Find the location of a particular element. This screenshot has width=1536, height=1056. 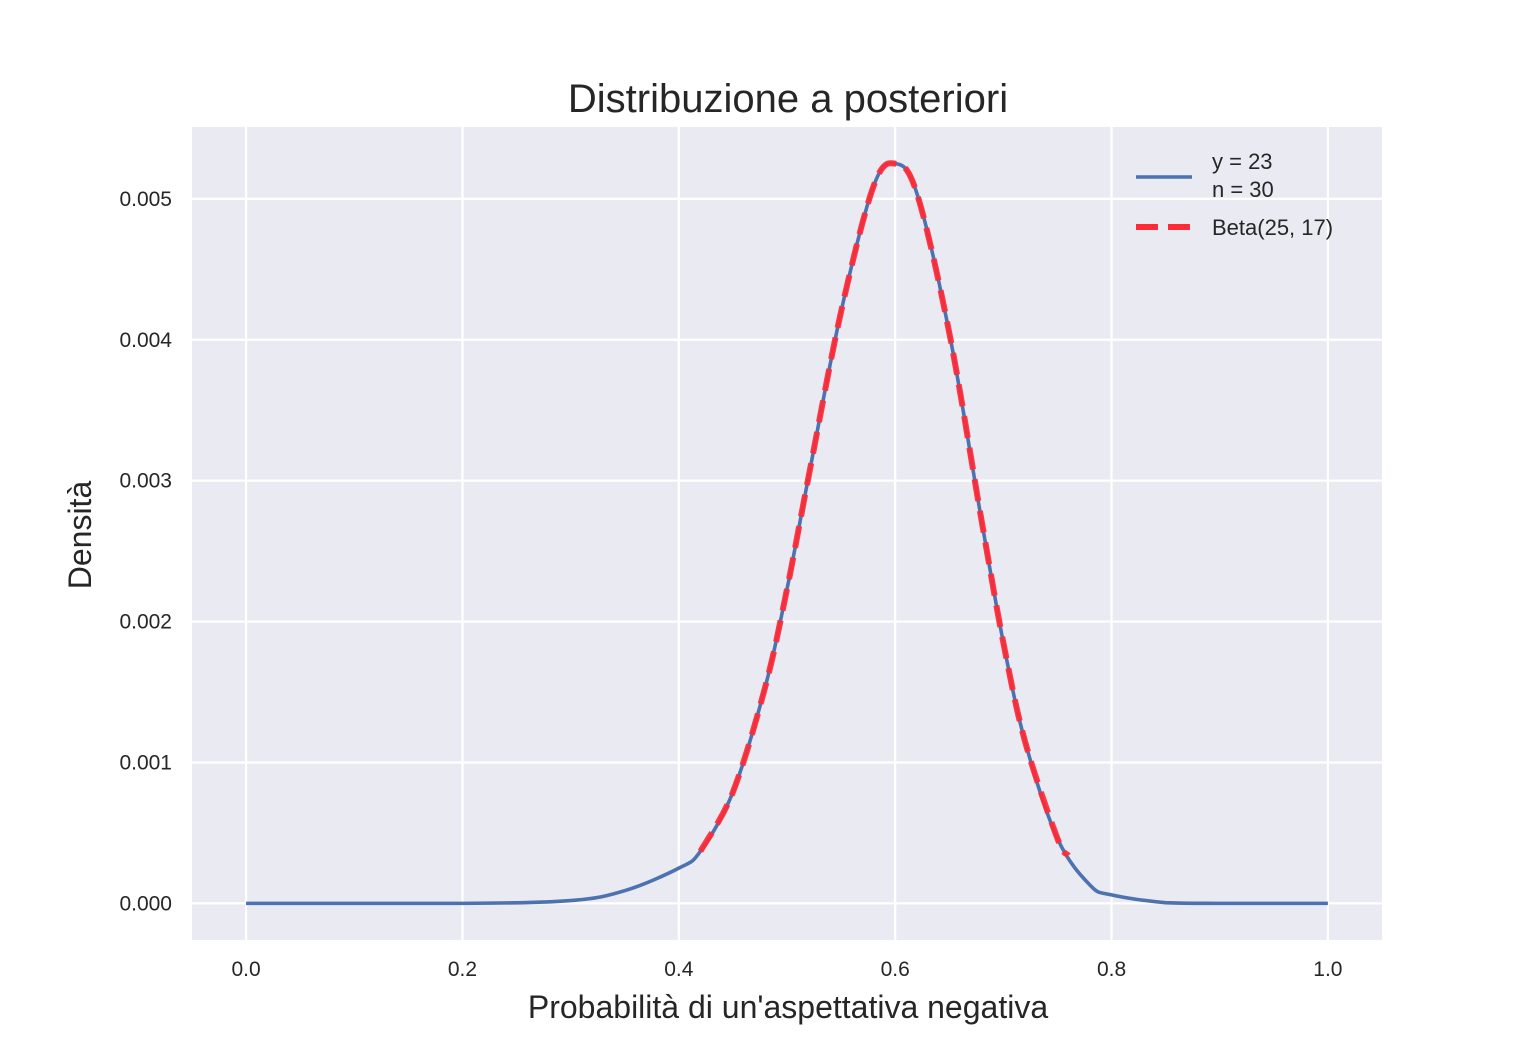

y-tick-label: 0.000 is located at coordinates (145, 903).